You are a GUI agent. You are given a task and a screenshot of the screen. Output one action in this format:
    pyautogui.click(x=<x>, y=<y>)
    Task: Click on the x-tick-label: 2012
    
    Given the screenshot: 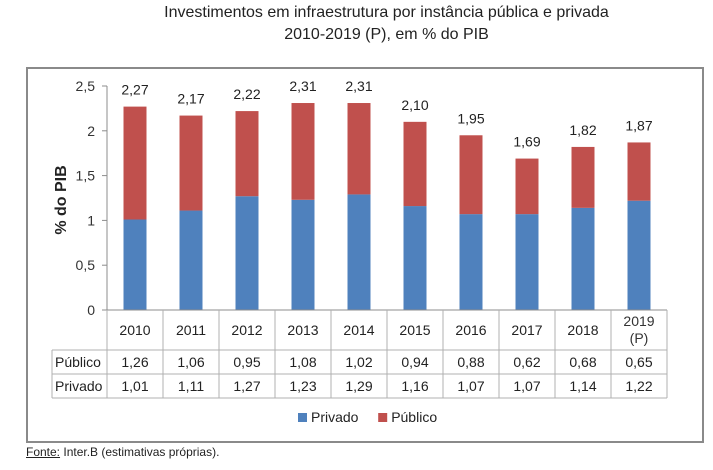 What is the action you would take?
    pyautogui.click(x=246, y=330)
    